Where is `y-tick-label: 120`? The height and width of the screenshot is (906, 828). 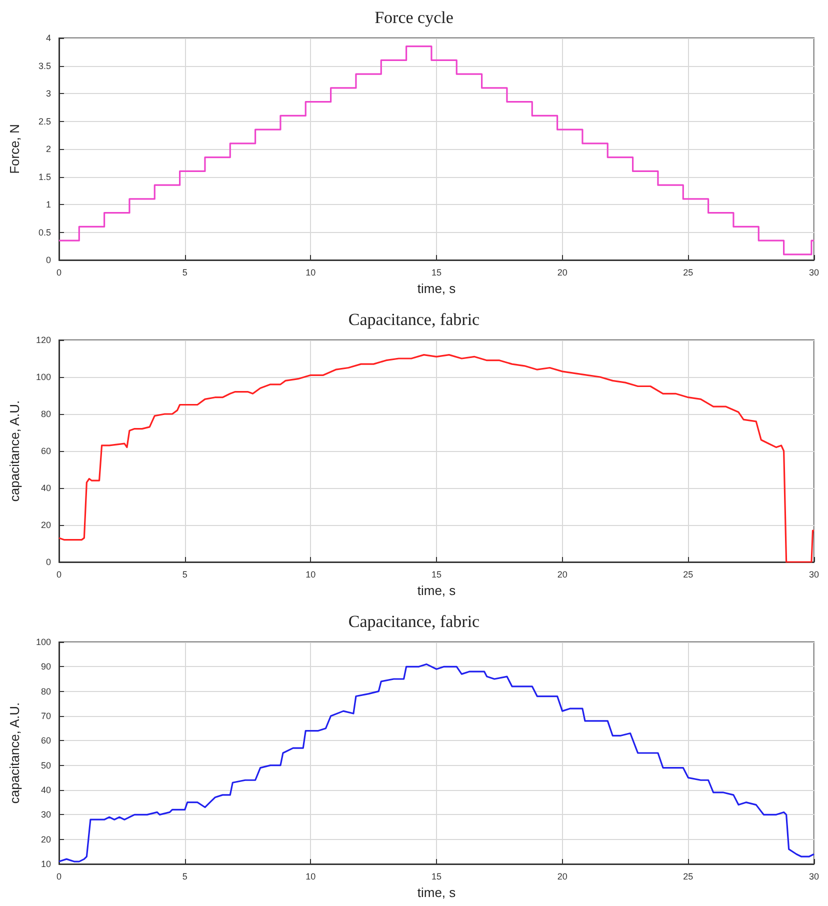 y-tick-label: 120 is located at coordinates (43, 340).